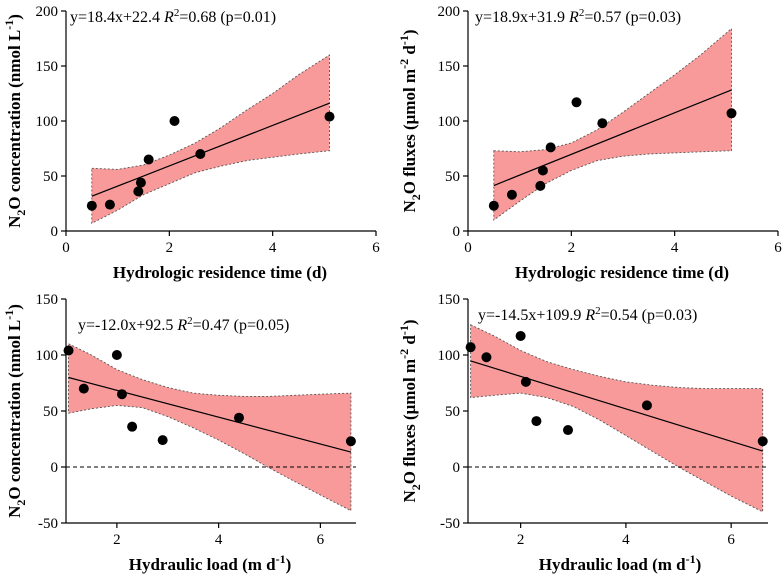  Describe the element at coordinates (578, 16) in the screenshot. I see `regression-equation: y=18.9x+31.9 R2=0.57 (p=0.03)` at that location.